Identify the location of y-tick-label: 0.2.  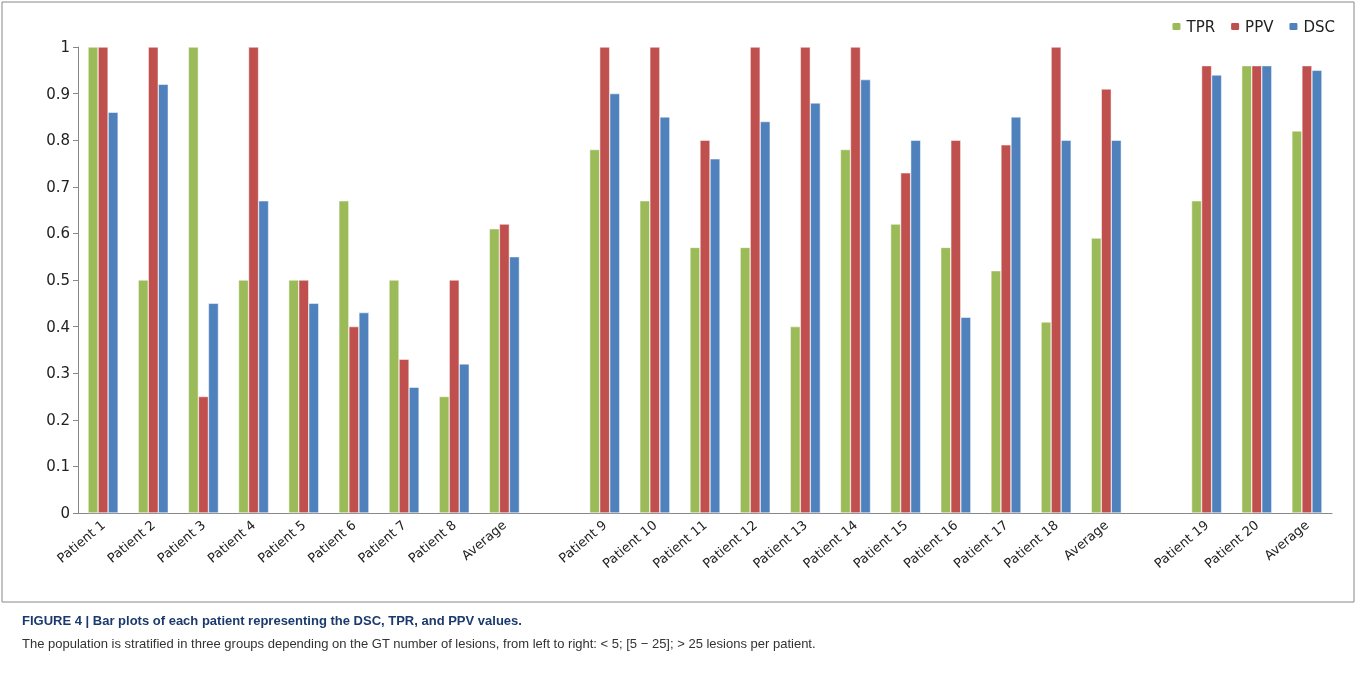
(58, 419).